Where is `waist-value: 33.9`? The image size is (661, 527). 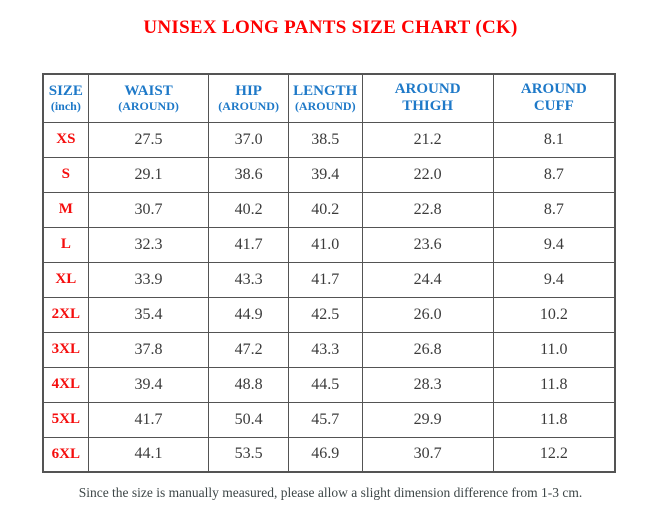
waist-value: 33.9 is located at coordinates (148, 279).